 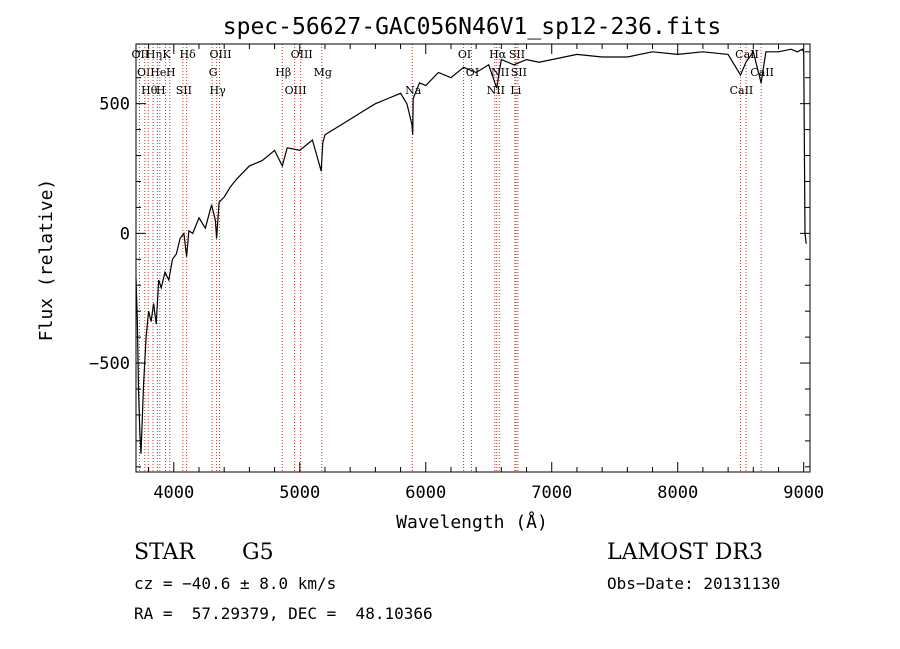 I want to click on x-axis-label: Wavelength (Å), so click(x=472, y=522).